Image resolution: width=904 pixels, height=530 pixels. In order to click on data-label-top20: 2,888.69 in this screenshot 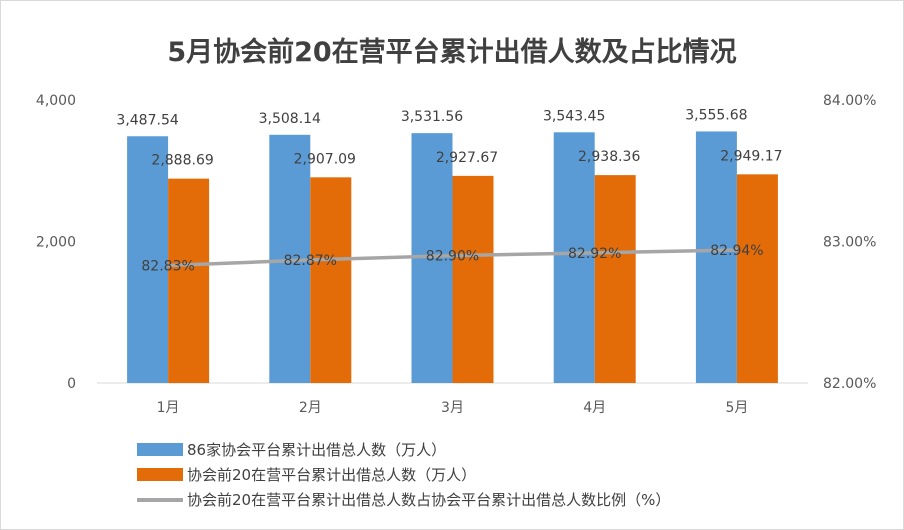, I will do `click(182, 161)`.